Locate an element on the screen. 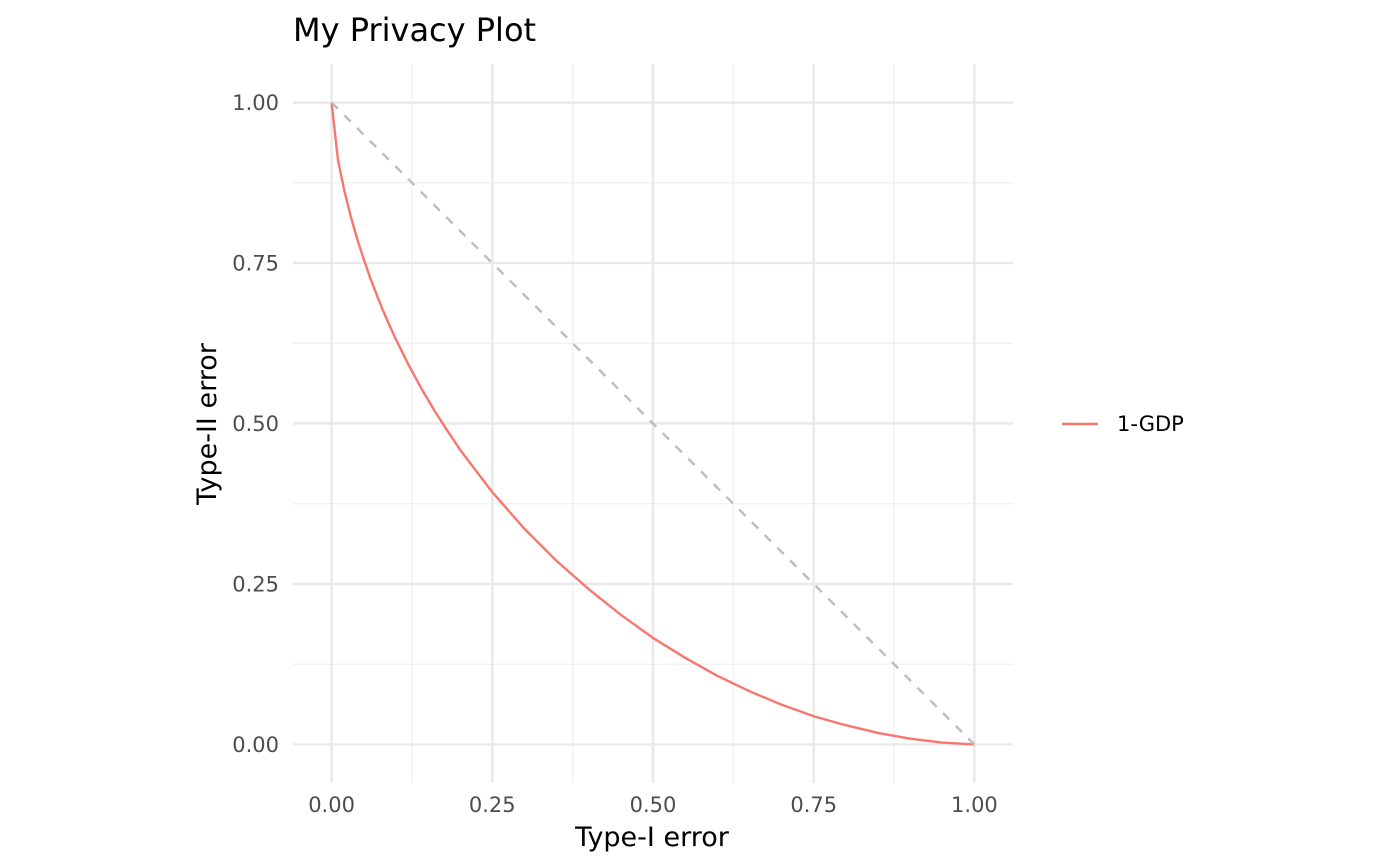 Image resolution: width=1400 pixels, height=866 pixels. y-tick-label: 1.00 is located at coordinates (255, 103).